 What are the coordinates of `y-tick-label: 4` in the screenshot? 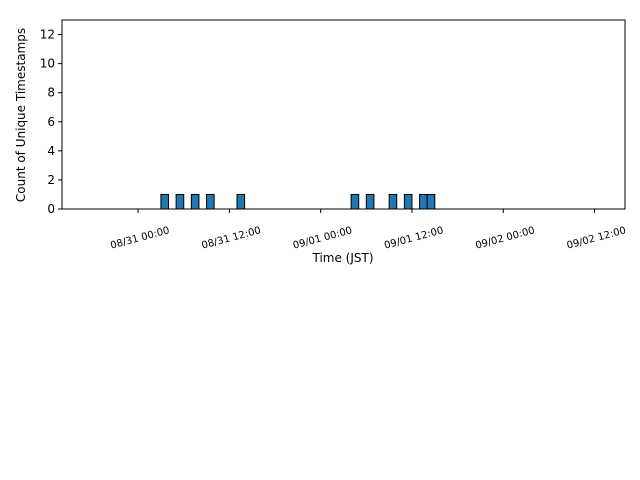 It's located at (51, 151).